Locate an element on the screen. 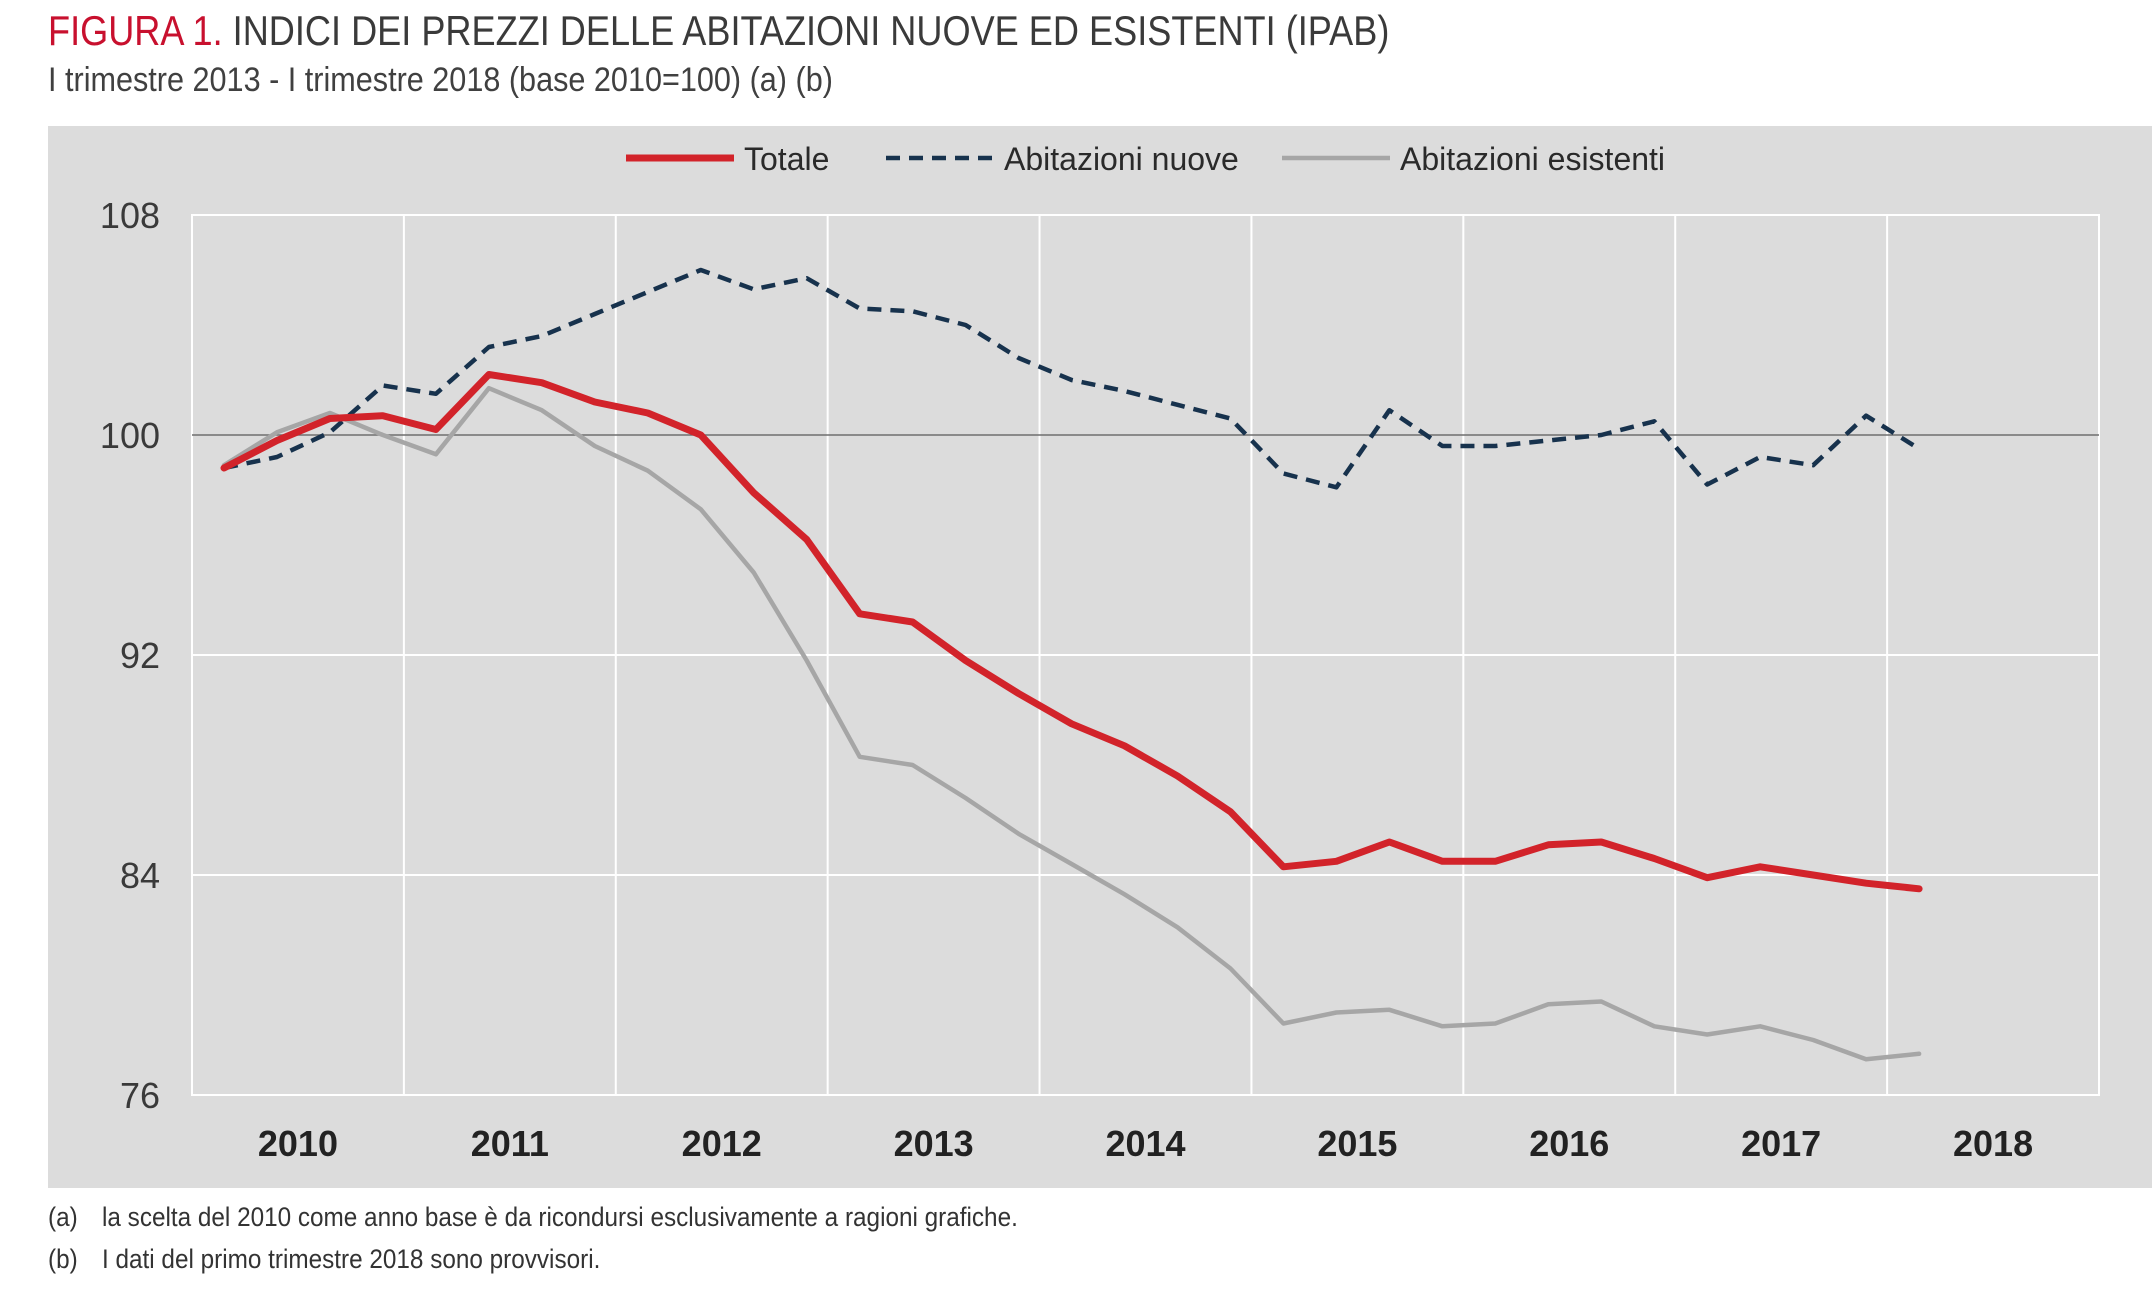 The width and height of the screenshot is (2152, 1306). x-tick-label: 2012 is located at coordinates (722, 1143).